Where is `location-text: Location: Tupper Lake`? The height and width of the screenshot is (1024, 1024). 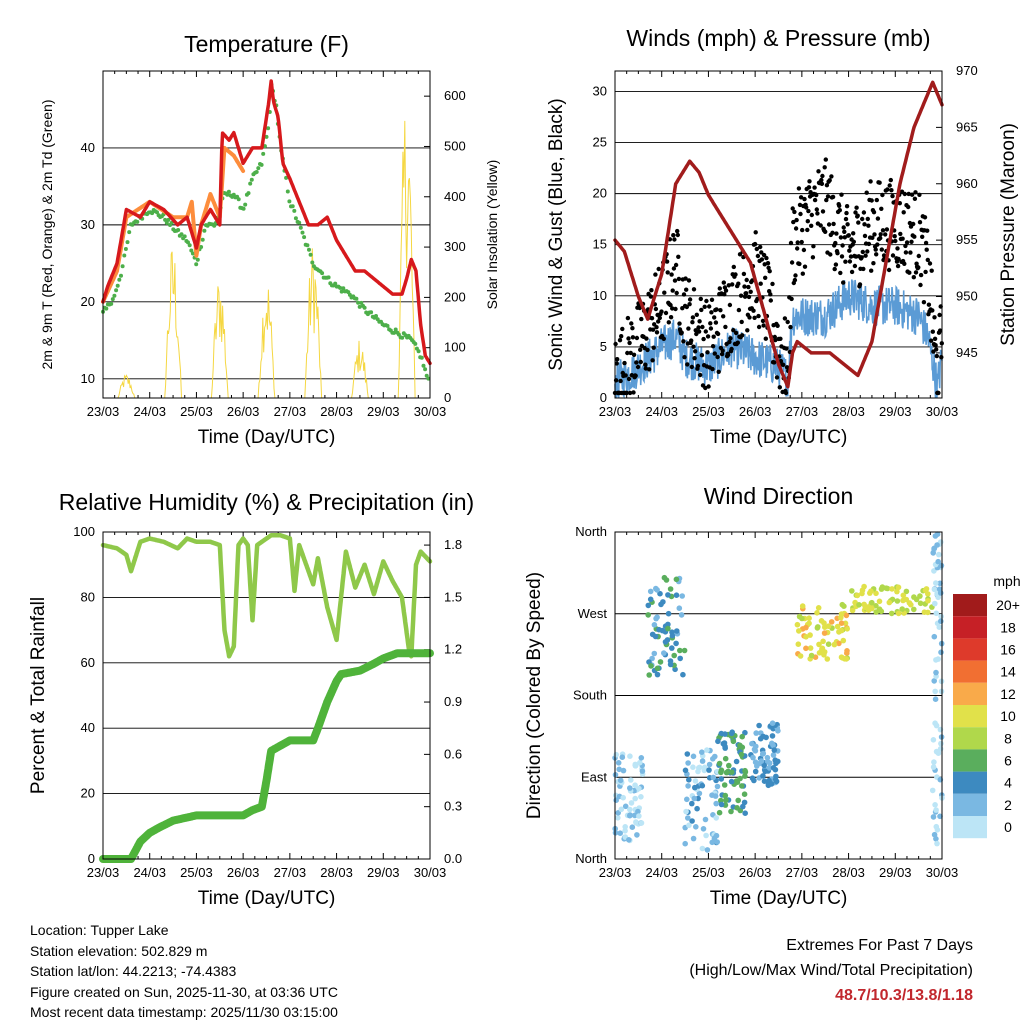 location-text: Location: Tupper Lake is located at coordinates (99, 930).